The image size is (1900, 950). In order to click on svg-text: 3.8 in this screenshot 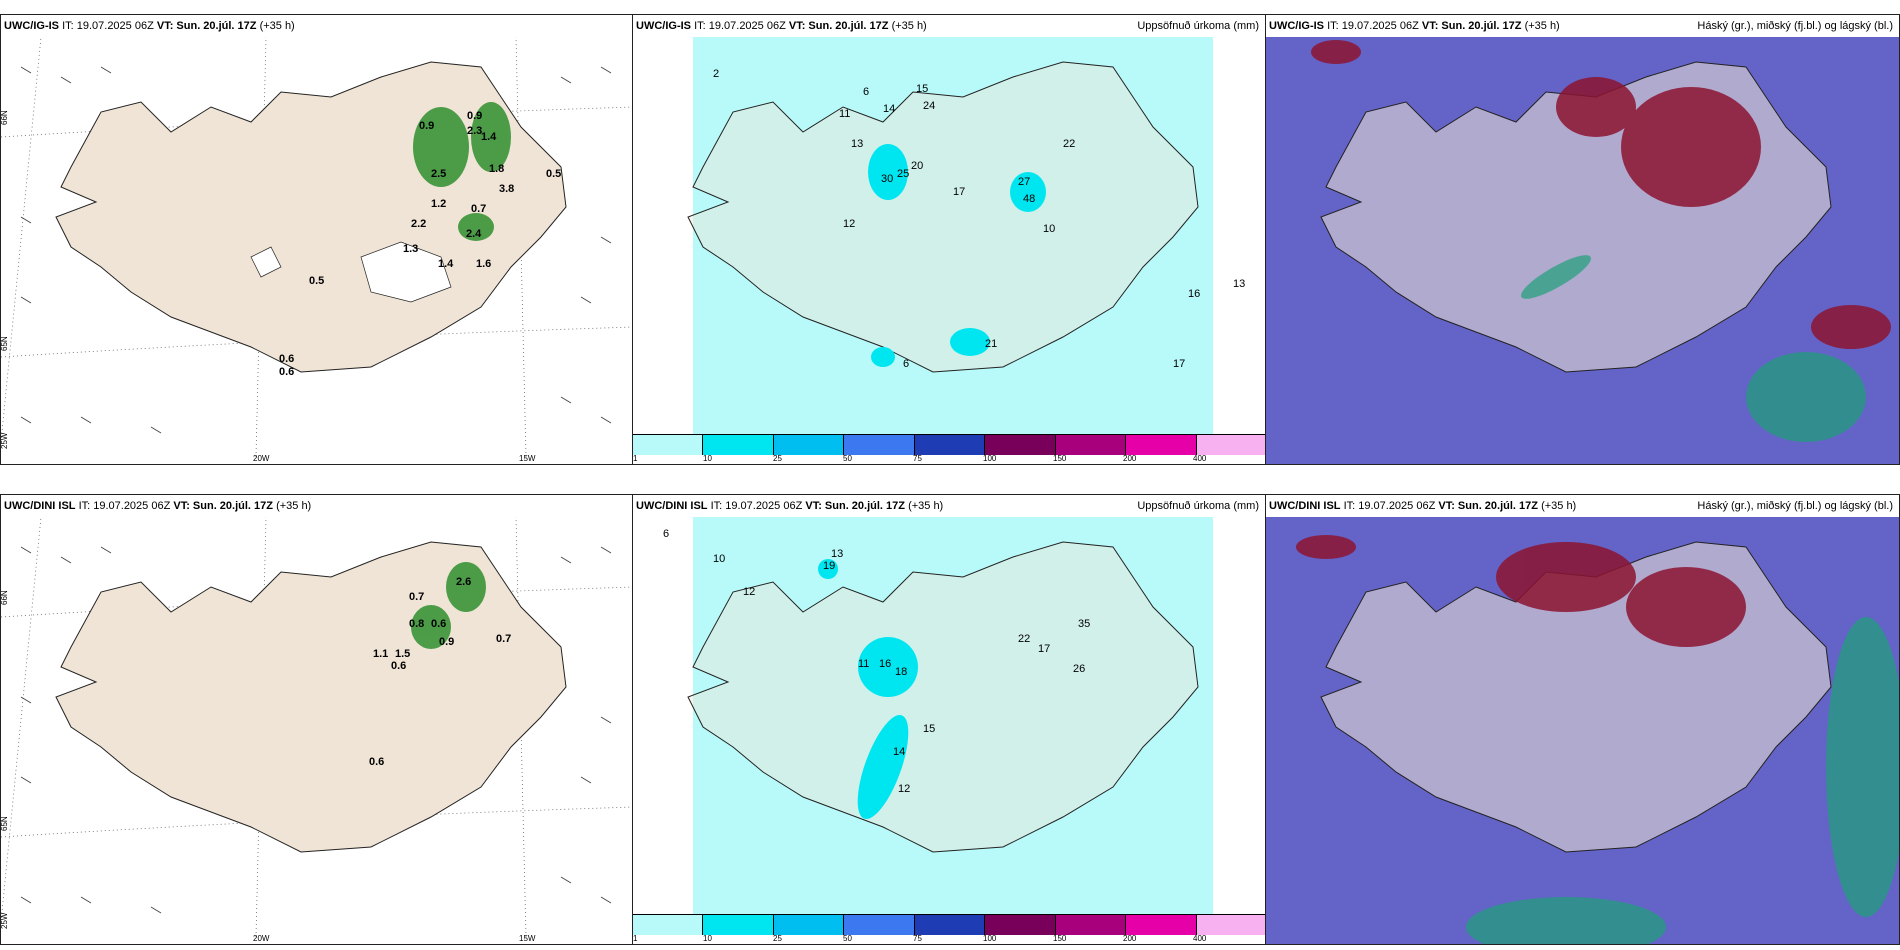, I will do `click(506, 189)`.